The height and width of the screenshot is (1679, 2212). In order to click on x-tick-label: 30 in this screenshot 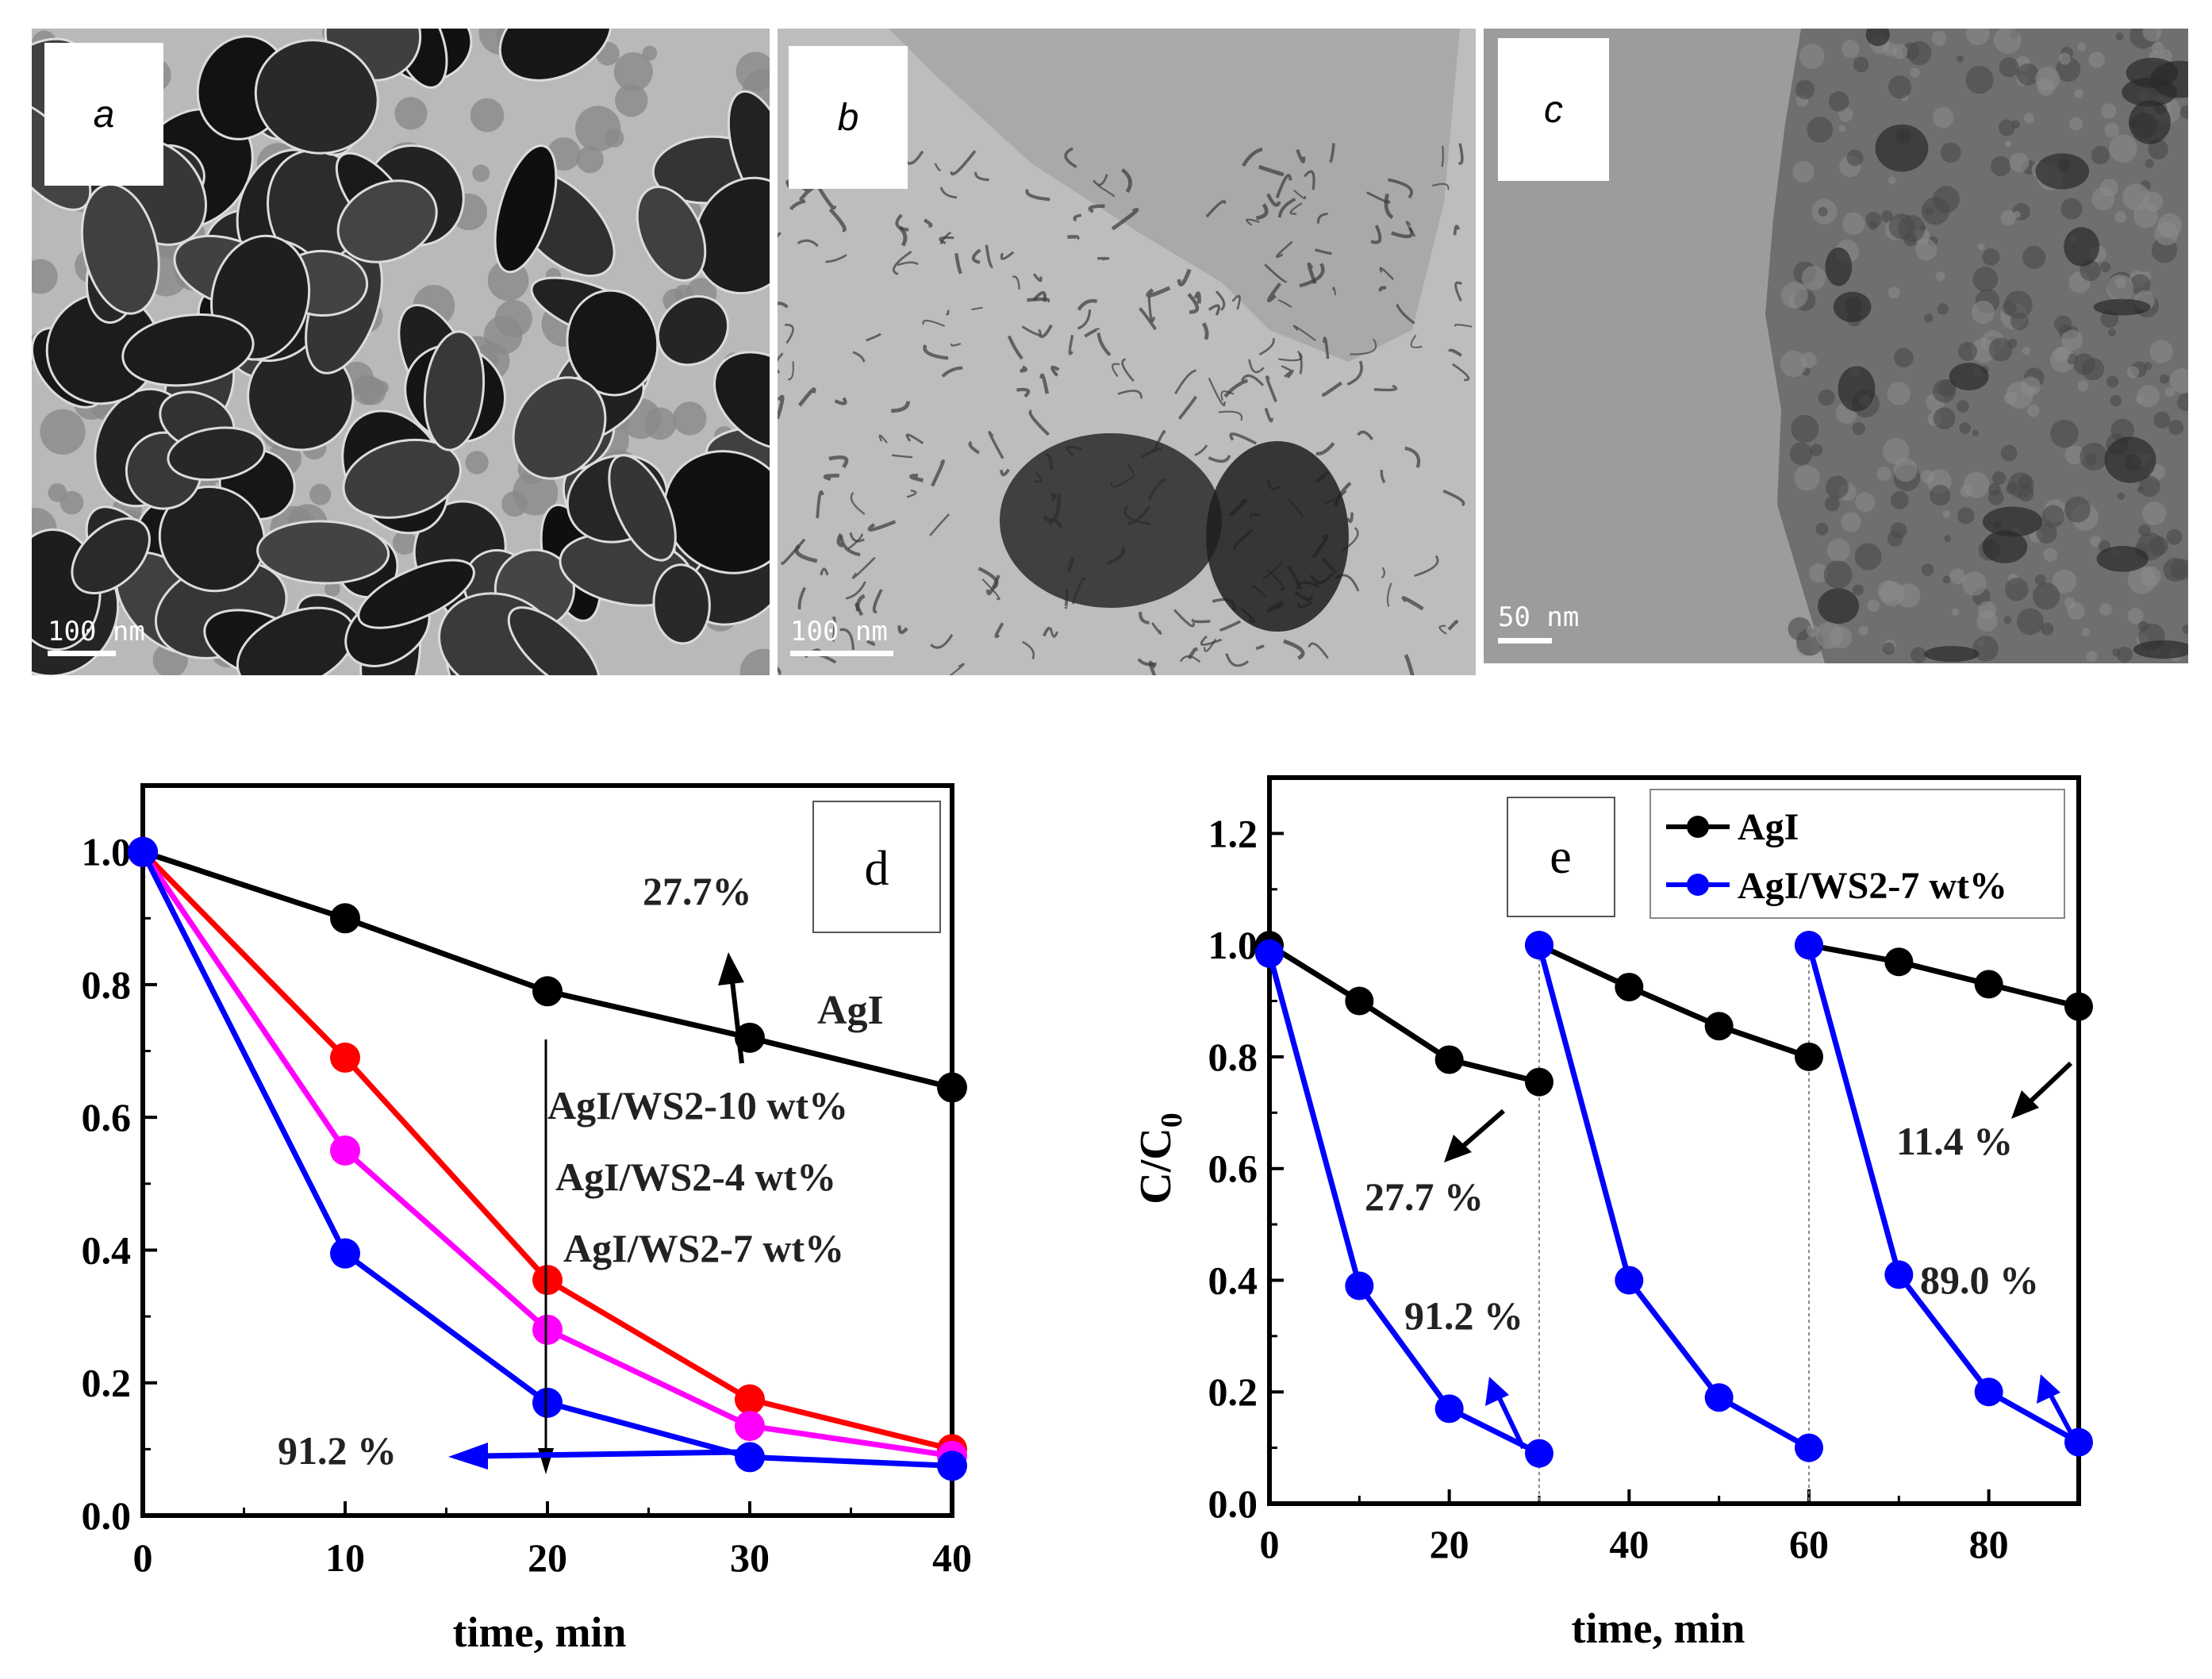, I will do `click(750, 1557)`.